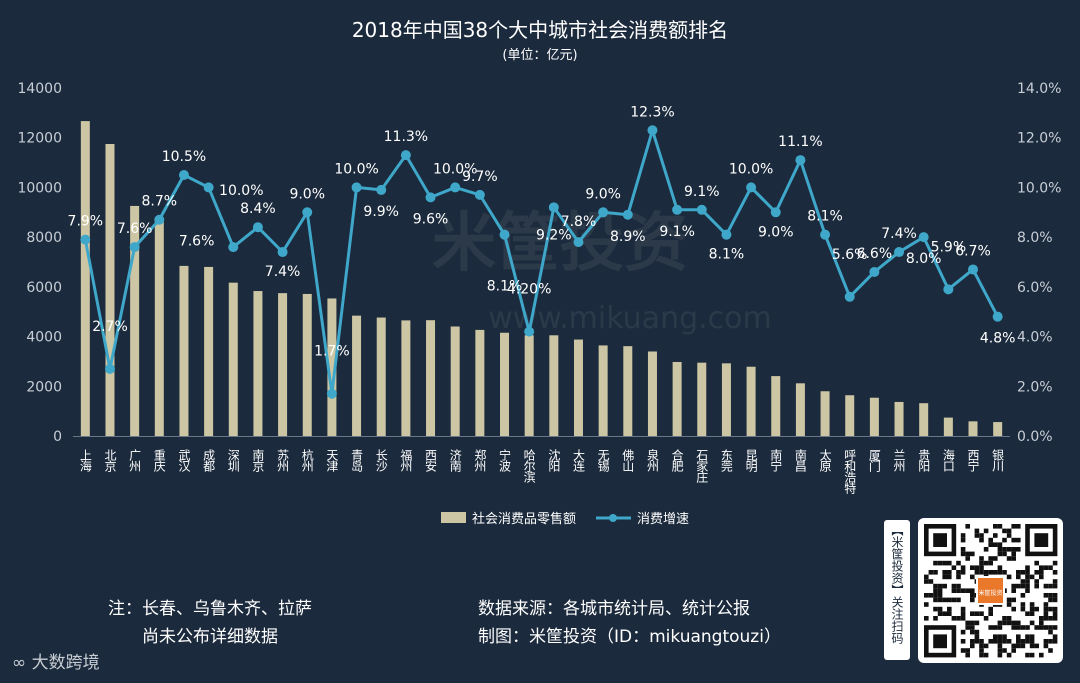  What do you see at coordinates (529, 466) in the screenshot?
I see `x-tick-label: 哈尔滨` at bounding box center [529, 466].